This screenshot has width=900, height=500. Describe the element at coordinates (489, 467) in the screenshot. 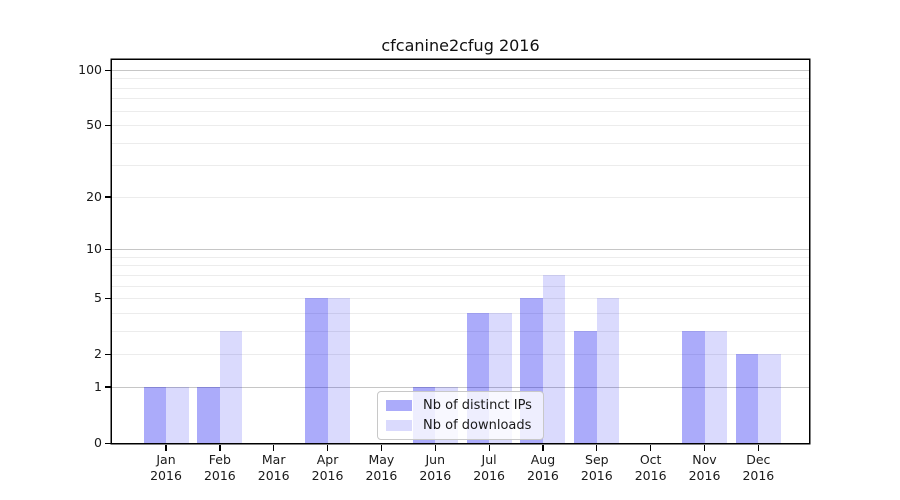

I see `x-tick-label-jul: Jul 2016` at that location.